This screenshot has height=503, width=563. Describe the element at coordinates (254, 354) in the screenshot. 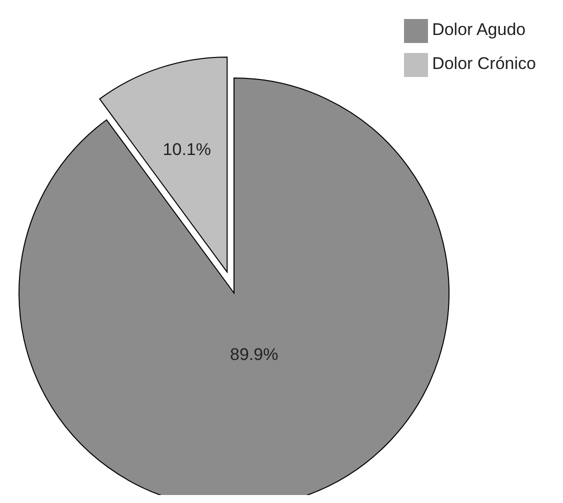

I see `data-label: 89.9%` at that location.